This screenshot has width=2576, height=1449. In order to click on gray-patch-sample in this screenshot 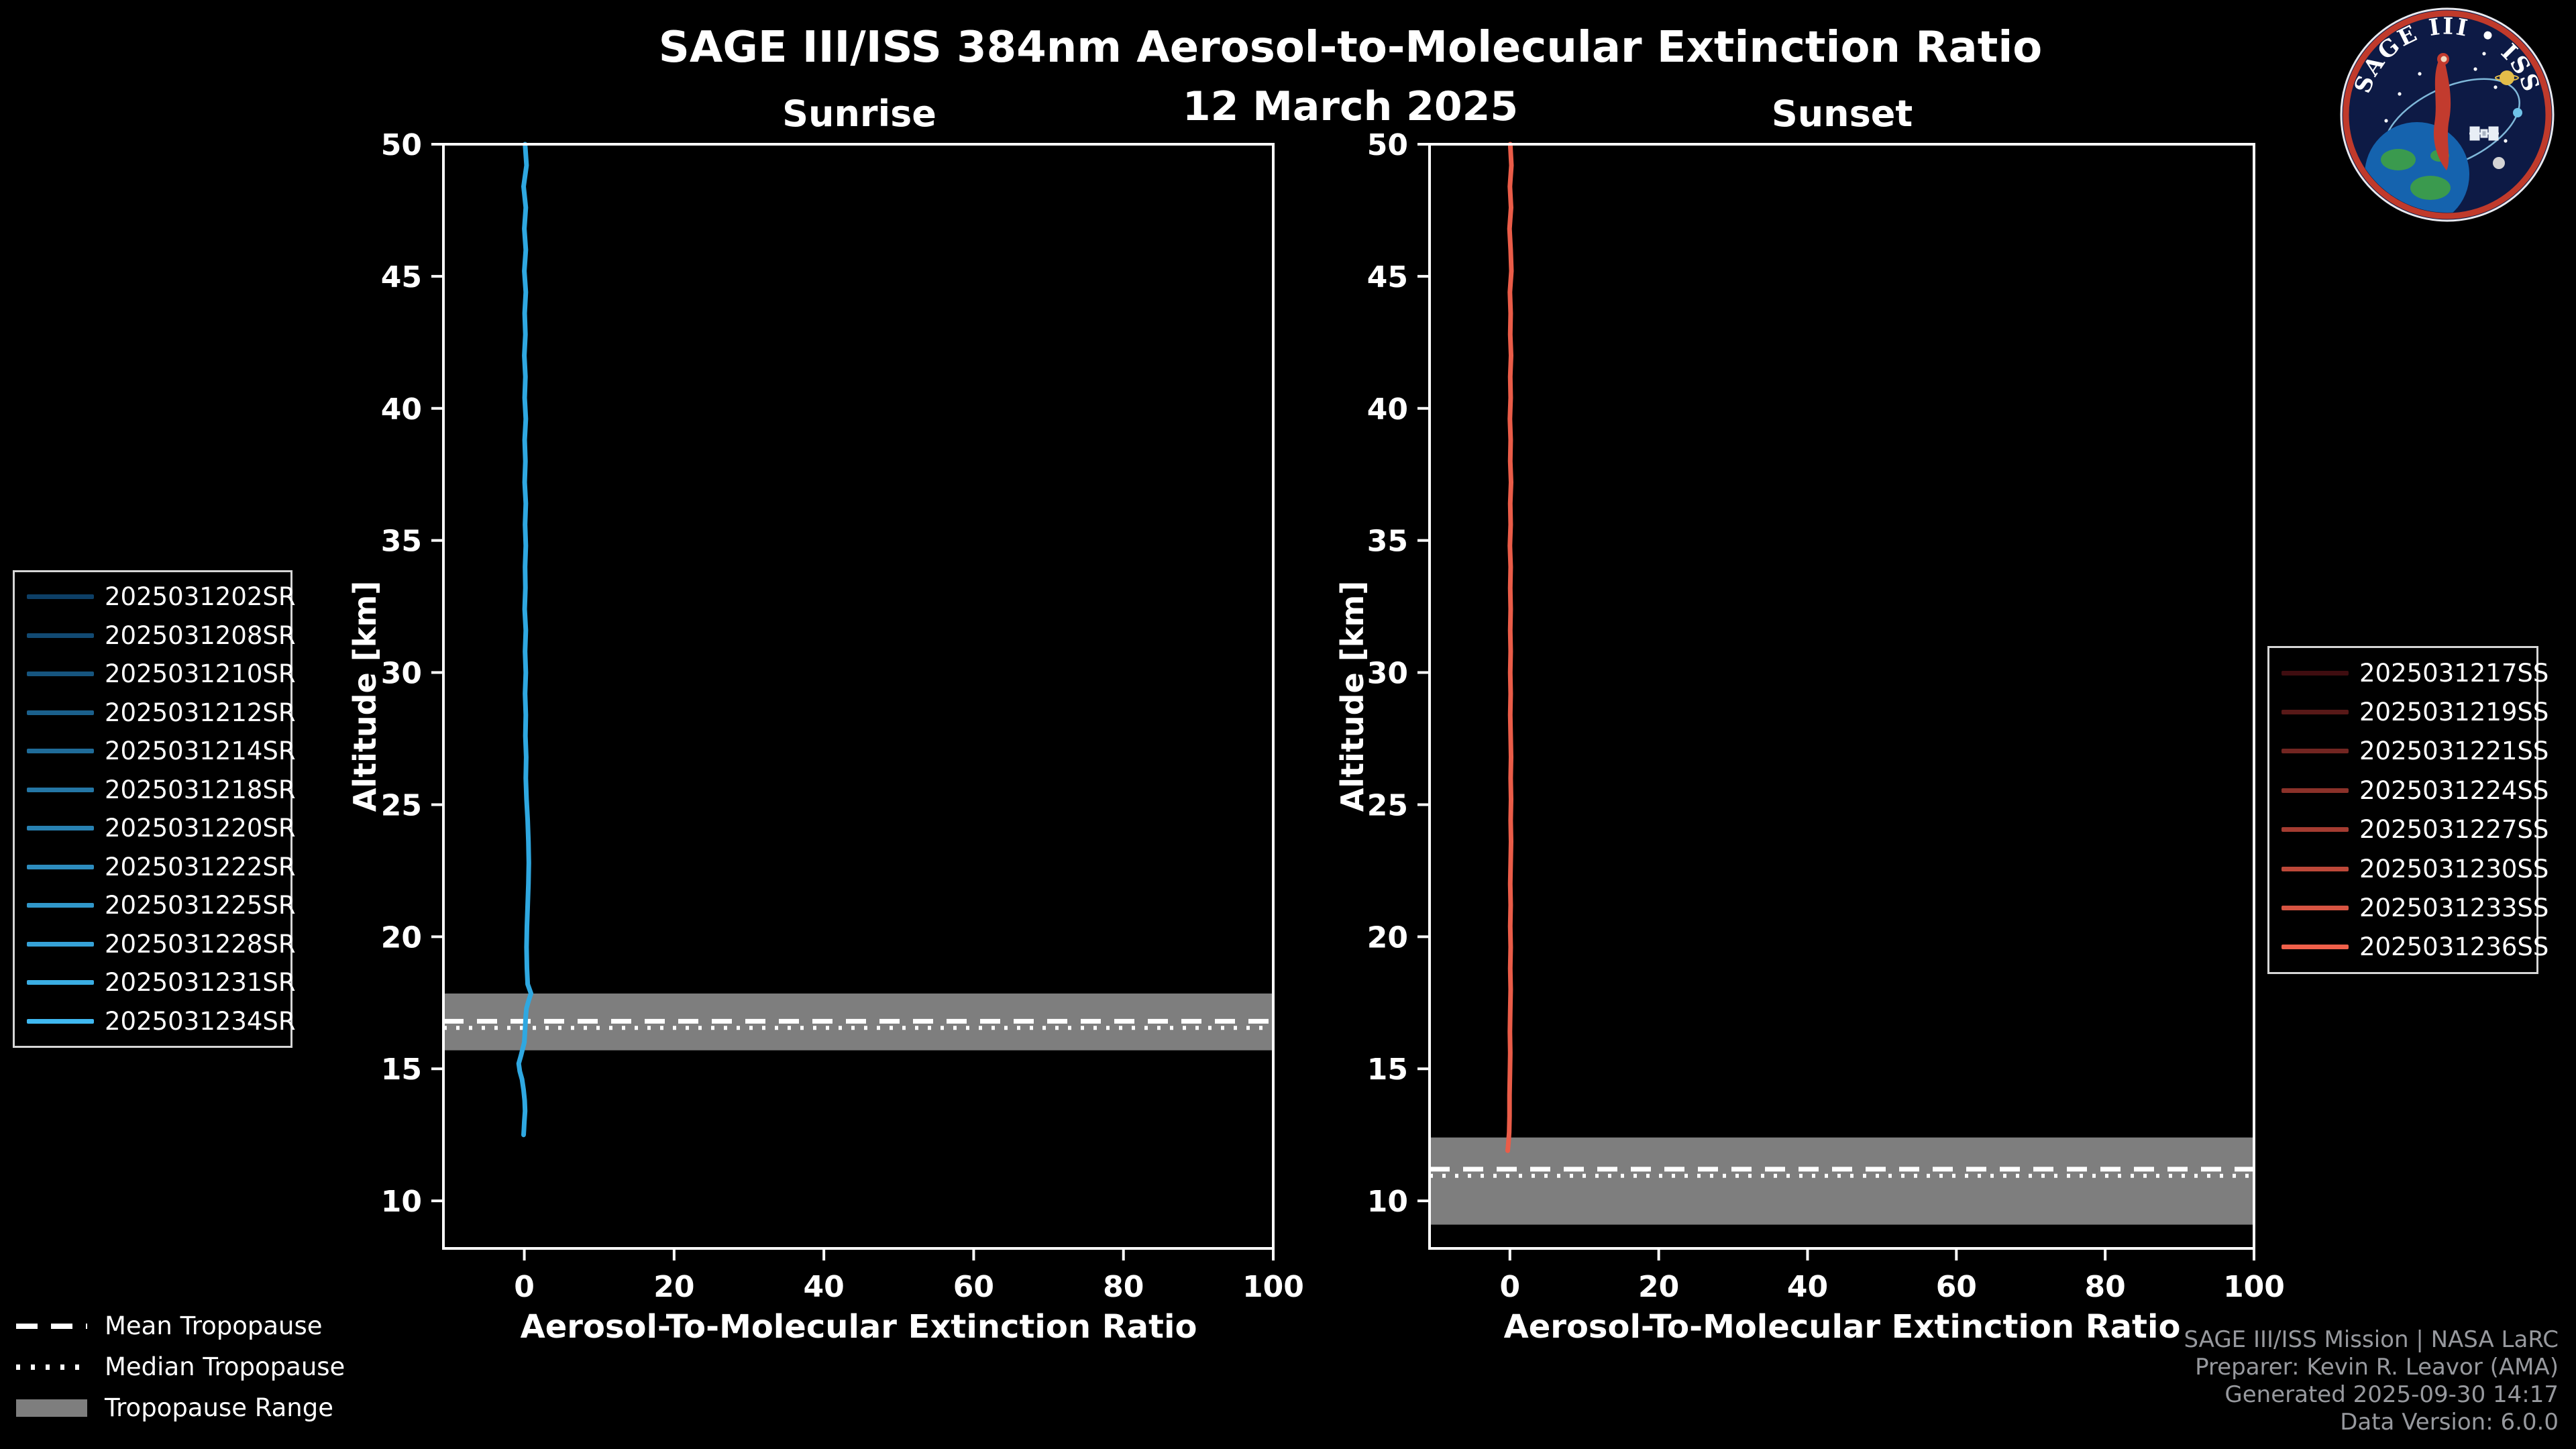, I will do `click(51, 1408)`.